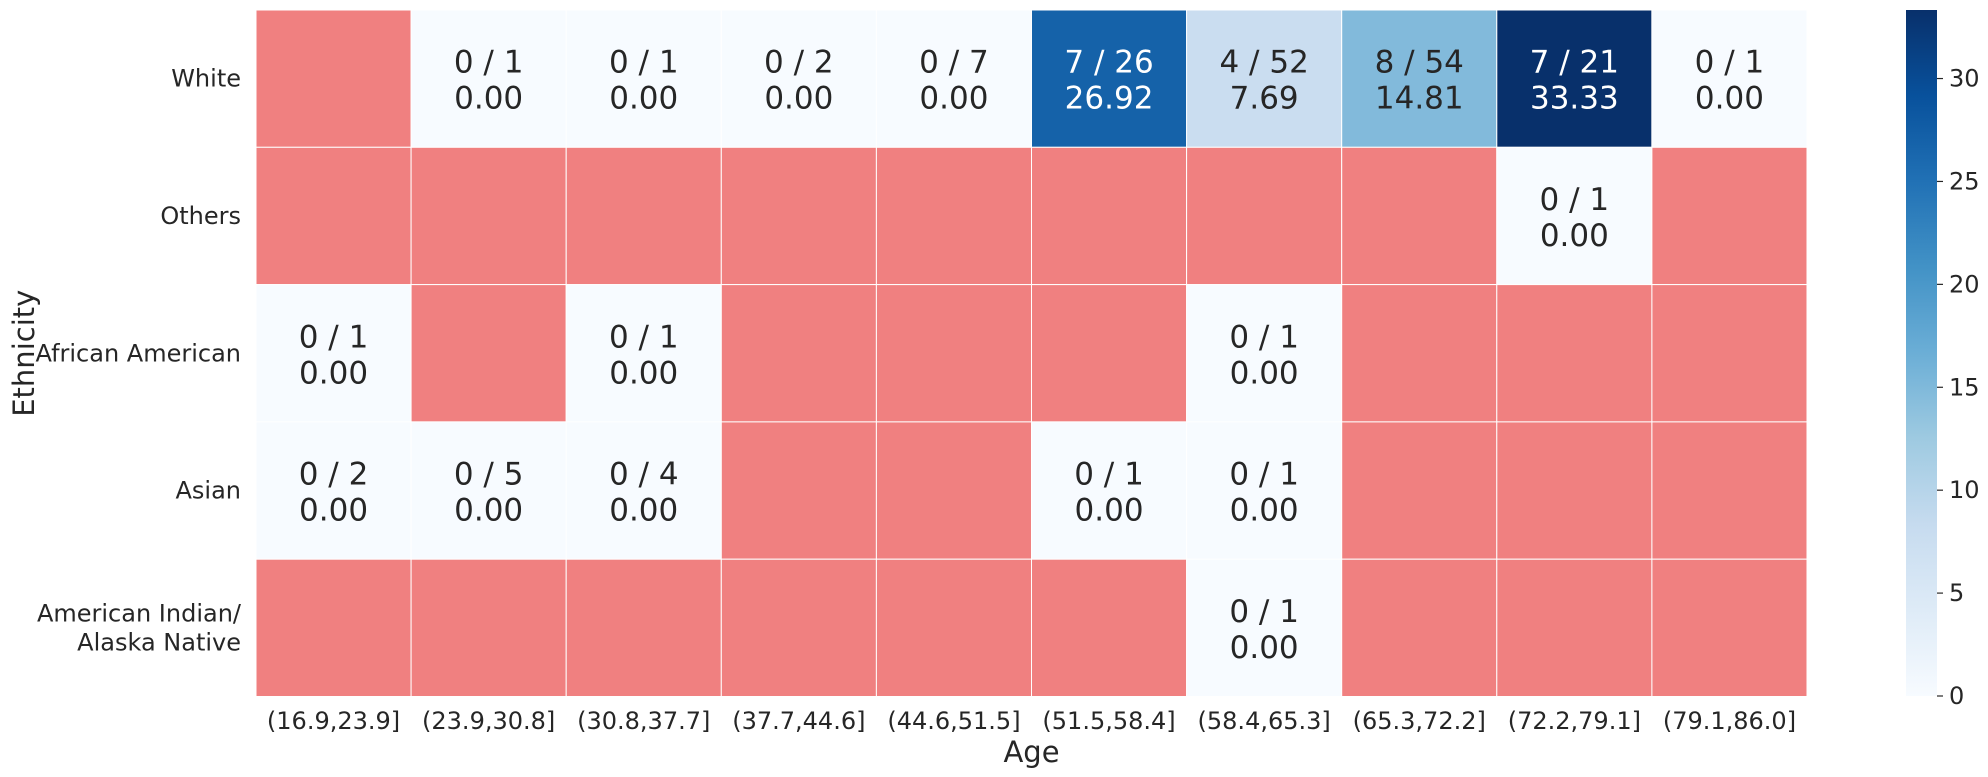 The height and width of the screenshot is (777, 1988). What do you see at coordinates (488, 721) in the screenshot?
I see `x-tick-label: (23.9,30.8]` at bounding box center [488, 721].